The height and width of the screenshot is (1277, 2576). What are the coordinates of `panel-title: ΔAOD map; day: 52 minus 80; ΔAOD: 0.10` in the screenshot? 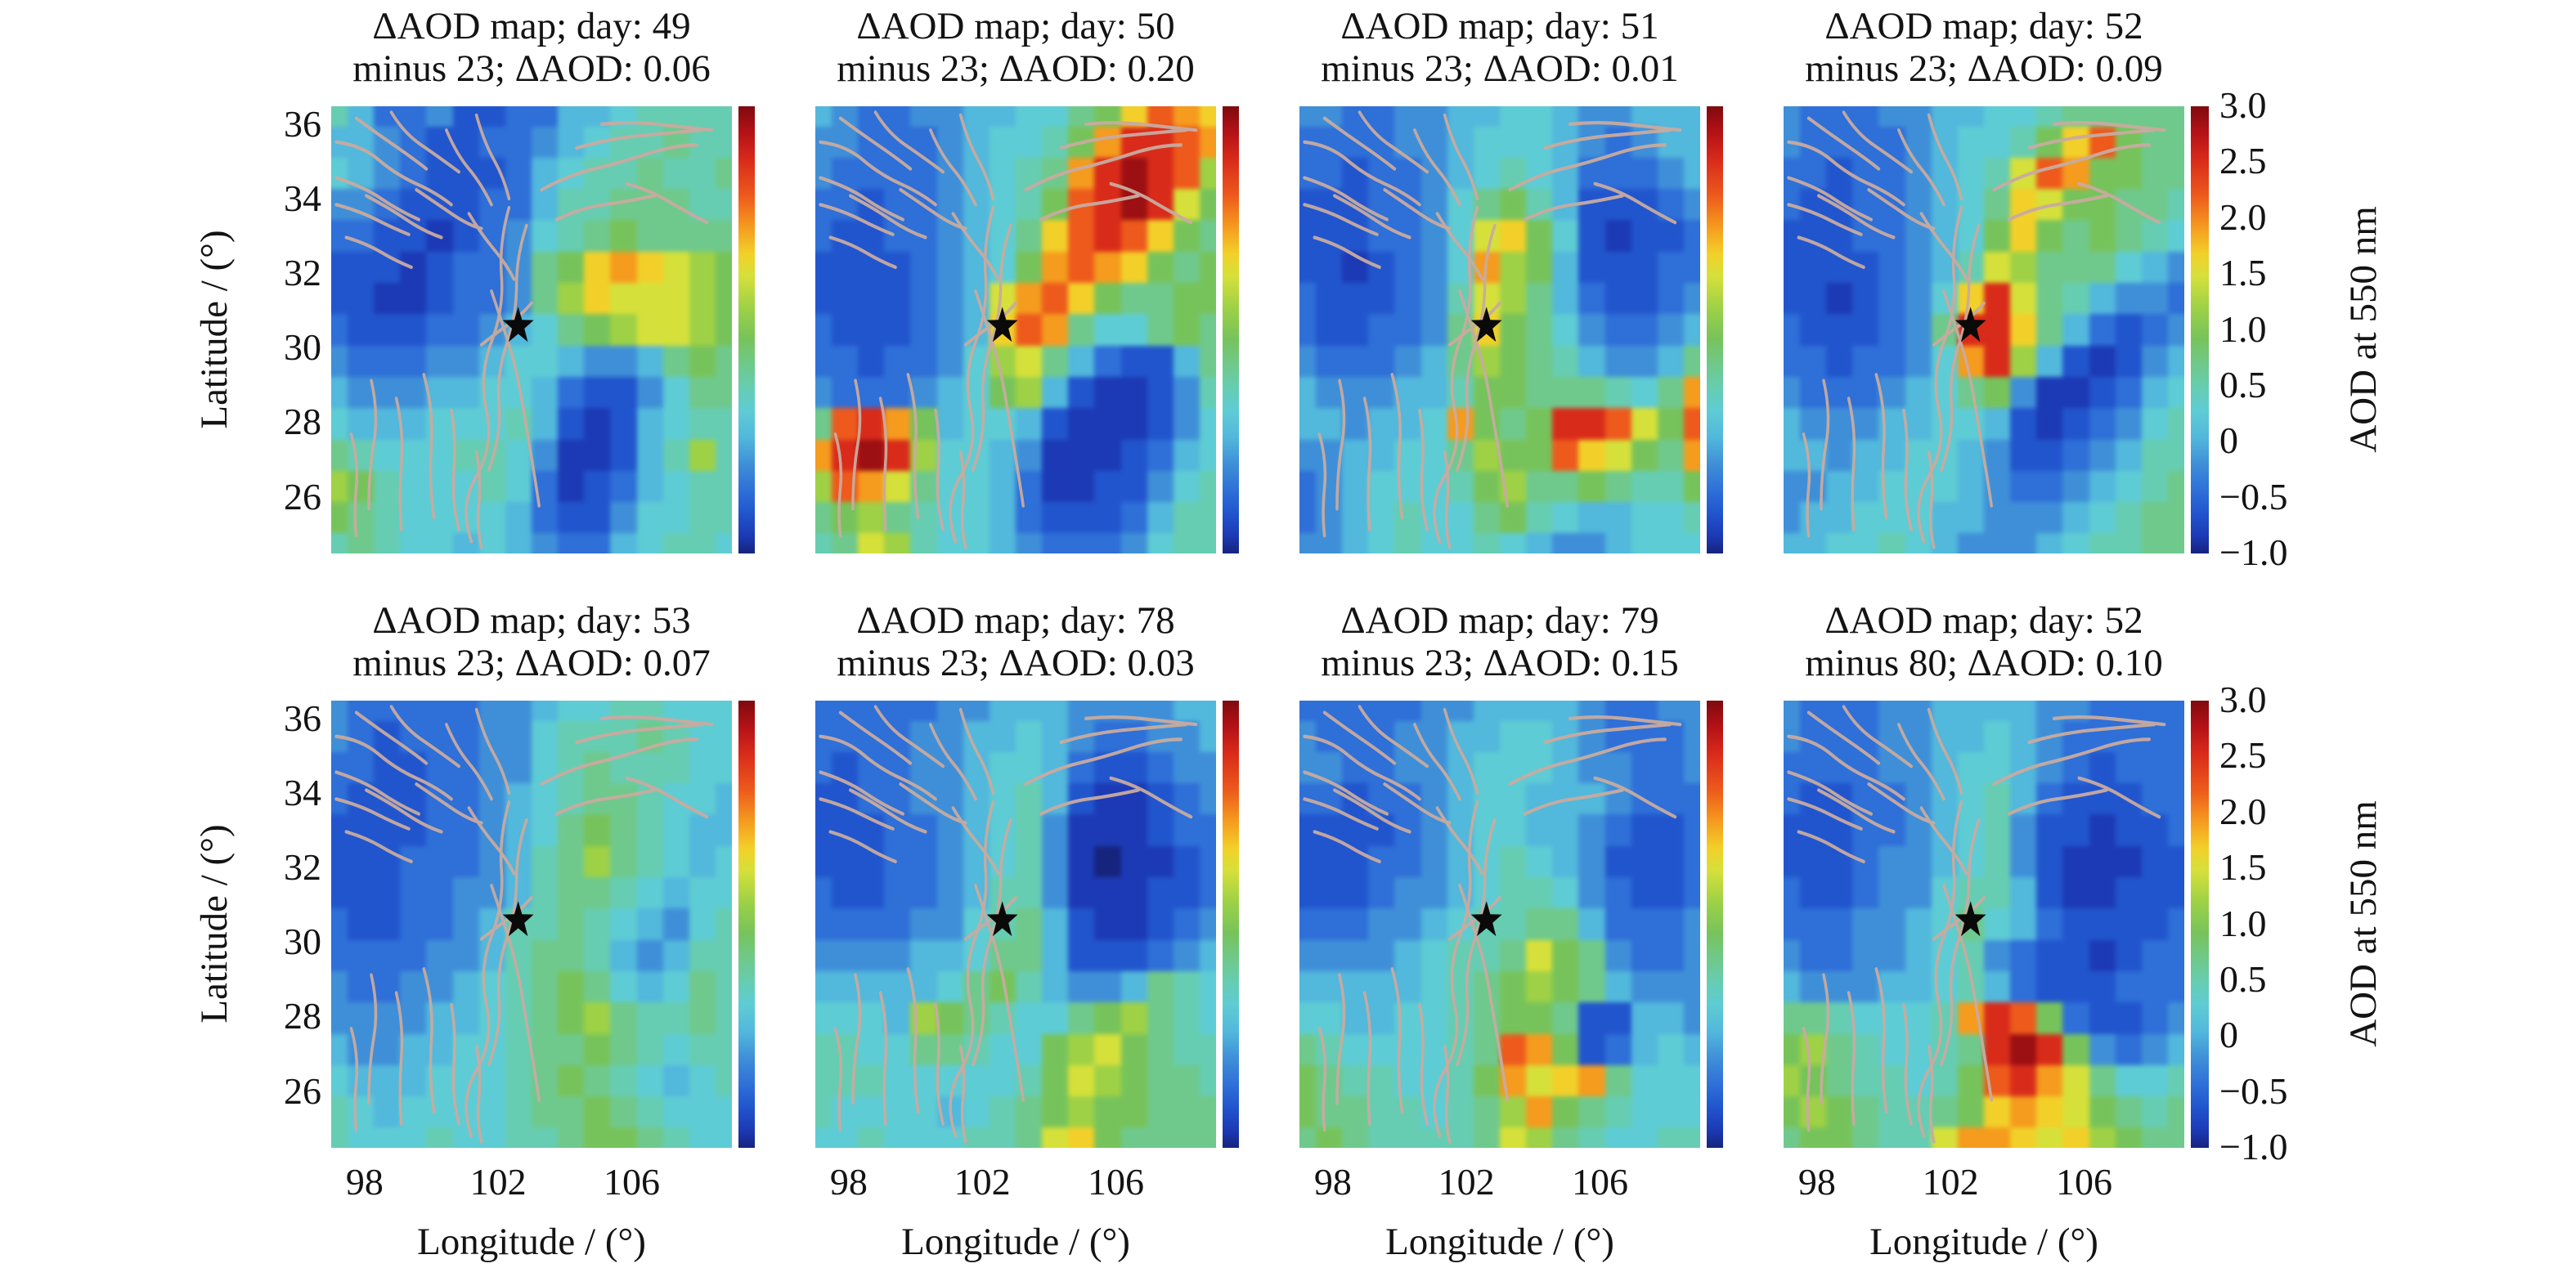 It's located at (1984, 641).